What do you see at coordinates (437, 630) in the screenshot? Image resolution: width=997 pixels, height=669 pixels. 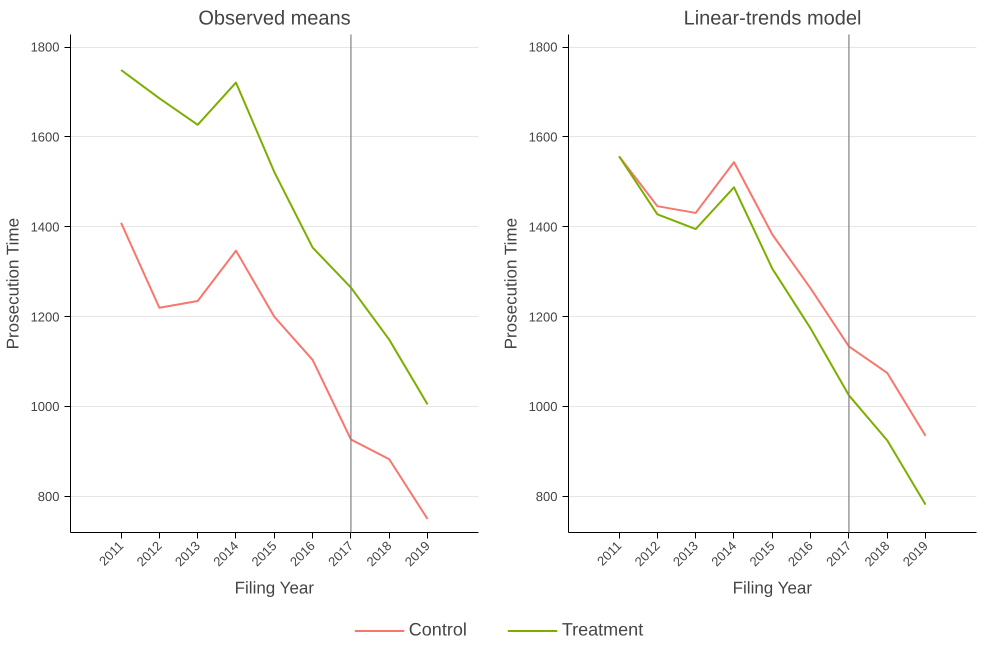 I see `legend-label: Control` at bounding box center [437, 630].